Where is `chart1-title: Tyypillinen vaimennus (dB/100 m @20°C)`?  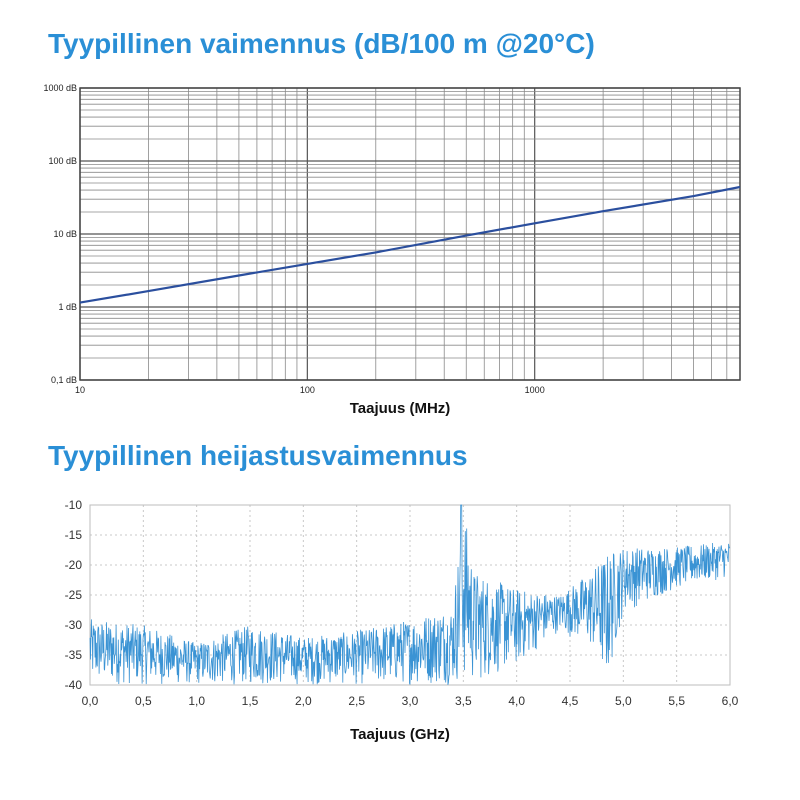
chart1-title: Tyypillinen vaimennus (dB/100 m @20°C) is located at coordinates (321, 43).